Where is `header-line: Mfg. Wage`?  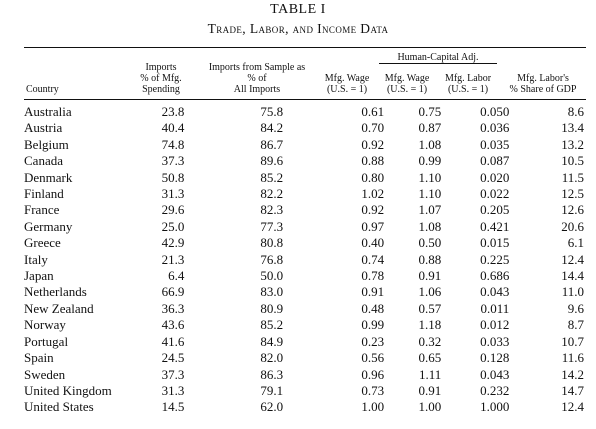
header-line: Mfg. Wage is located at coordinates (407, 78).